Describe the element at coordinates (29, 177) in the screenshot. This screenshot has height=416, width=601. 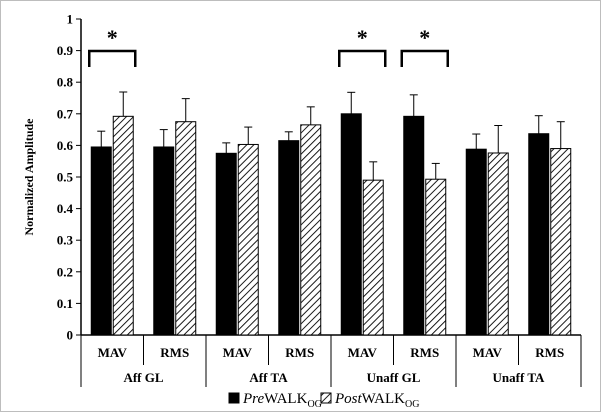
I see `y-axis-label: Normalized Amplitude` at that location.